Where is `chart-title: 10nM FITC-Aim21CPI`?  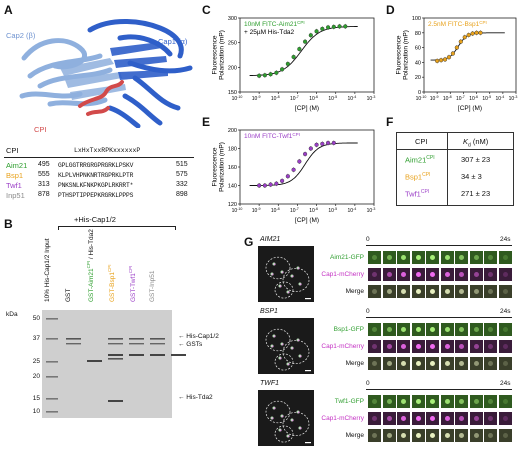 chart-title: 10nM FITC-Aim21CPI is located at coordinates (274, 24).